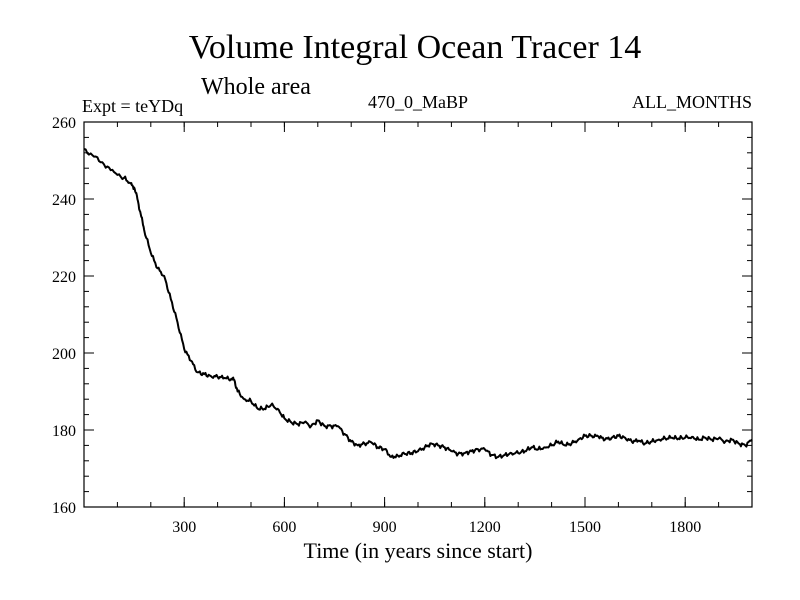 The height and width of the screenshot is (600, 800). What do you see at coordinates (64, 431) in the screenshot?
I see `y-tick-label: 180` at bounding box center [64, 431].